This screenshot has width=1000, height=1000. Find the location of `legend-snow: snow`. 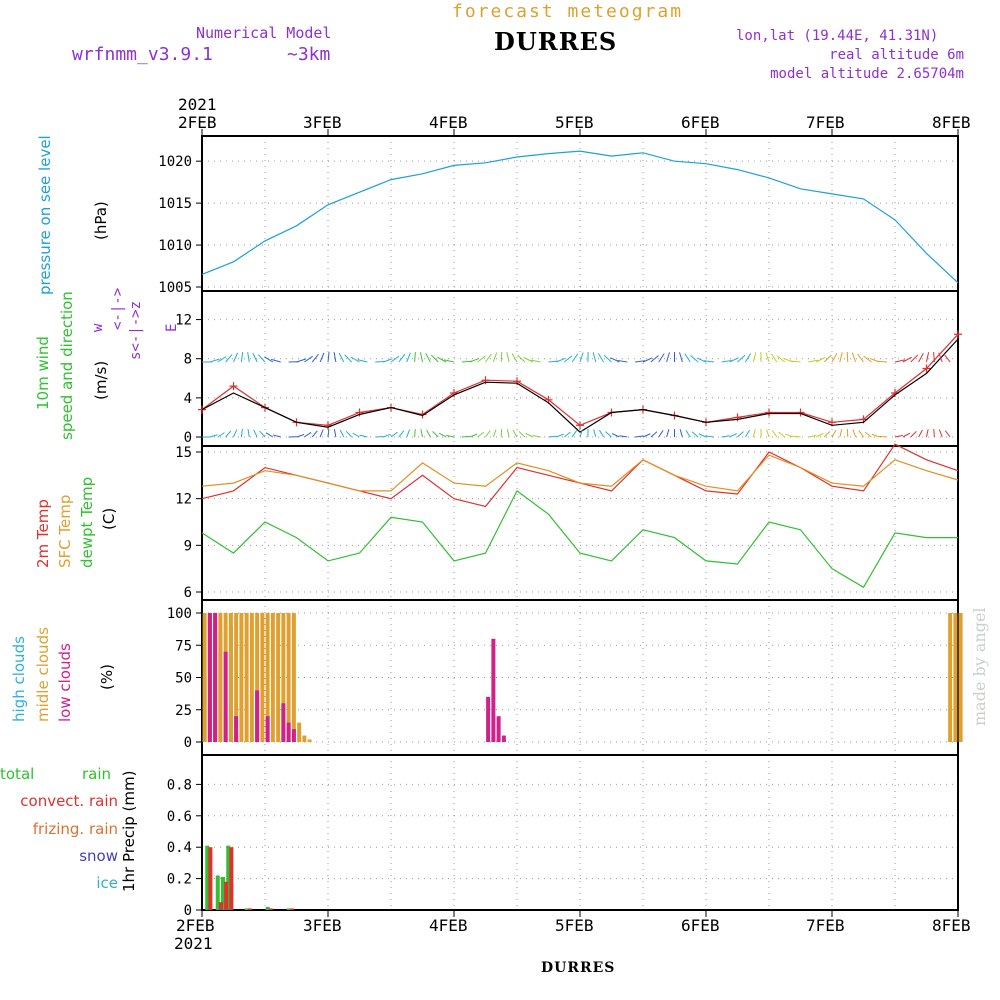

legend-snow: snow is located at coordinates (98, 856).